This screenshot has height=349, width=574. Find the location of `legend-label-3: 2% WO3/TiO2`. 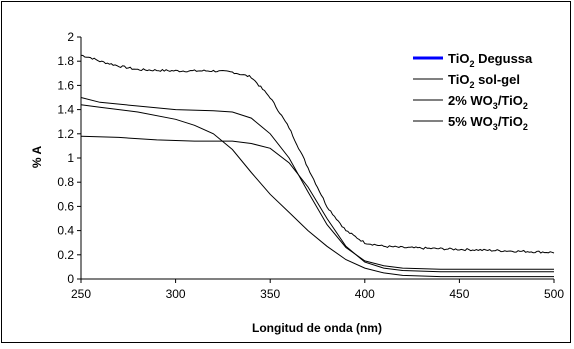

legend-label-3: 2% WO3/TiO2 is located at coordinates (488, 102).